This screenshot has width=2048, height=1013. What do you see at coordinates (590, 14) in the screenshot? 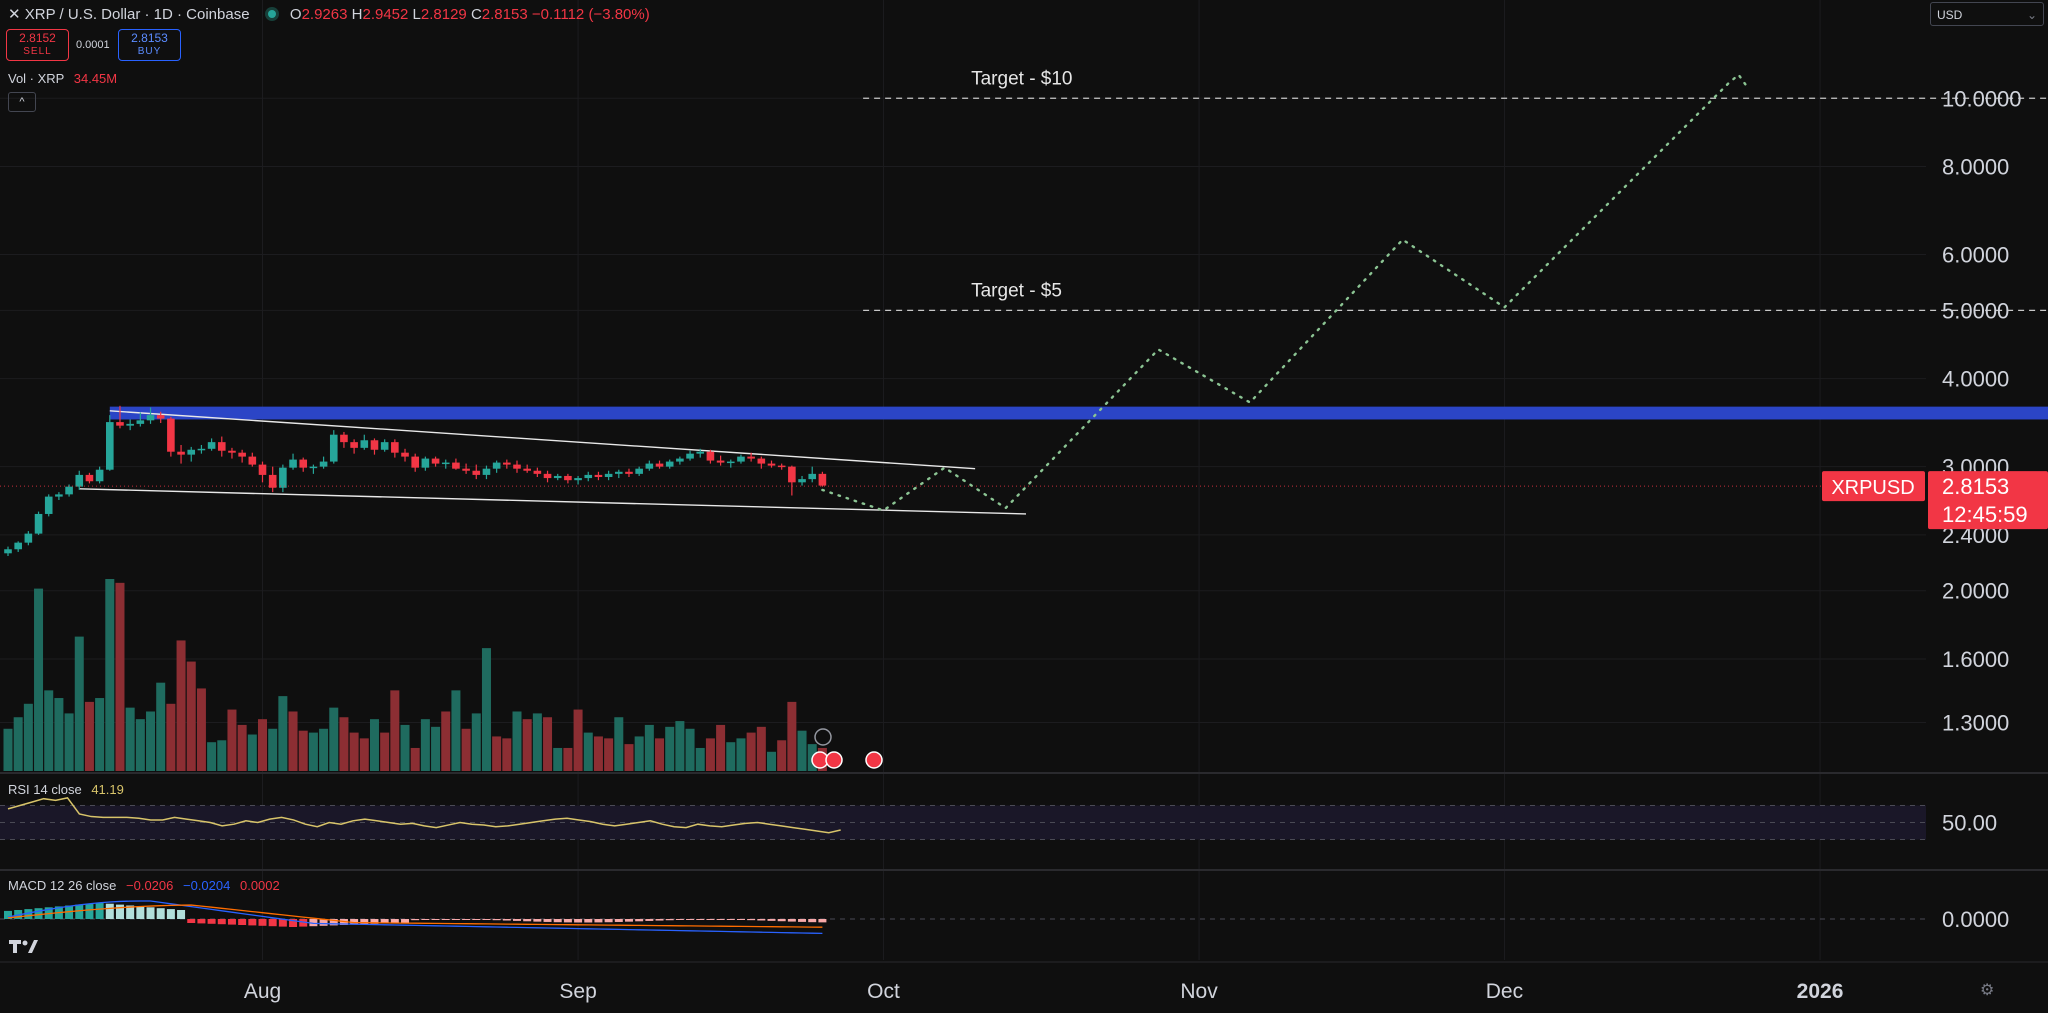
I see `price-change: −0.1112 (−3.80%)` at bounding box center [590, 14].